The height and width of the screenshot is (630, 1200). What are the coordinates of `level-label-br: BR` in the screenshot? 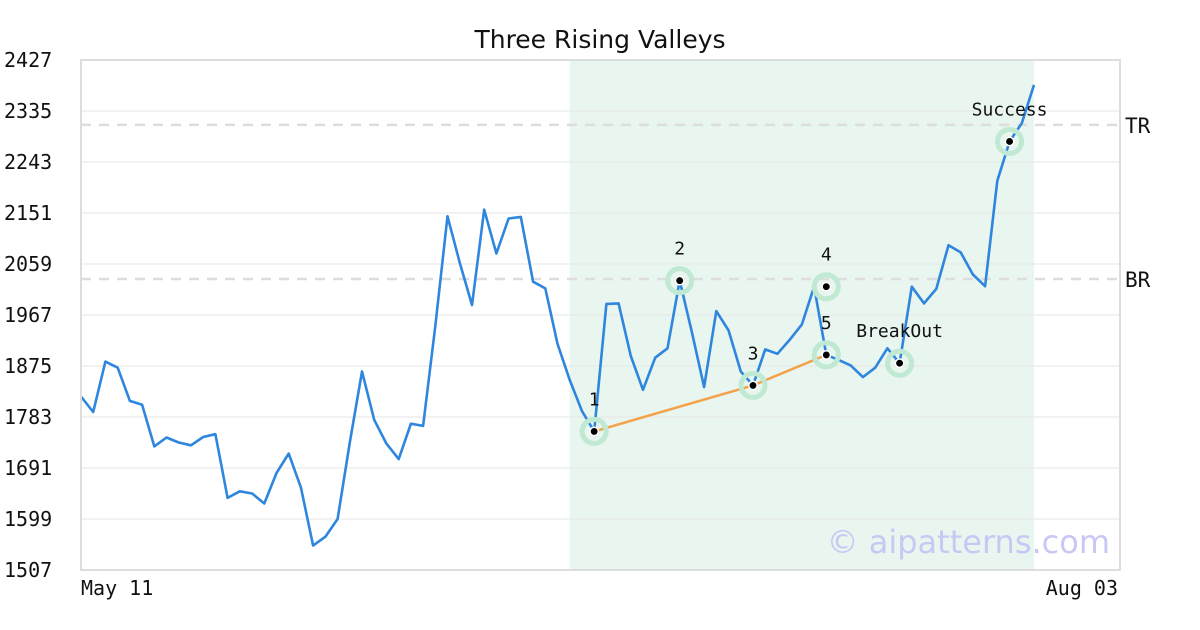 It's located at (1138, 280).